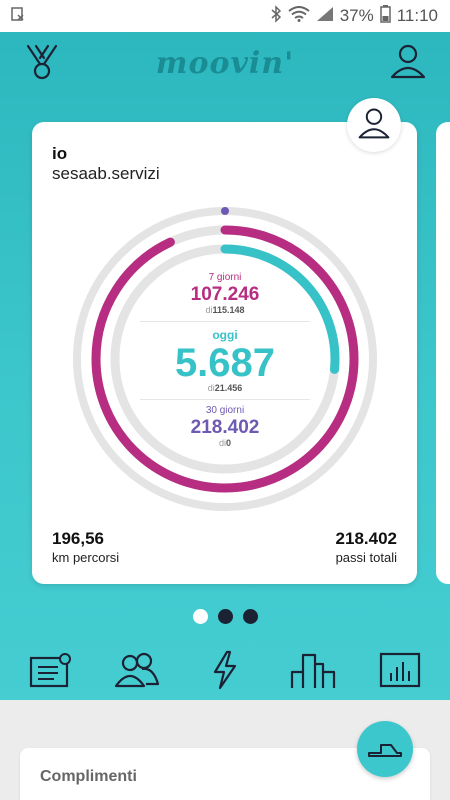 Image resolution: width=450 pixels, height=800 pixels. What do you see at coordinates (325, 16) in the screenshot?
I see `signal-icon` at bounding box center [325, 16].